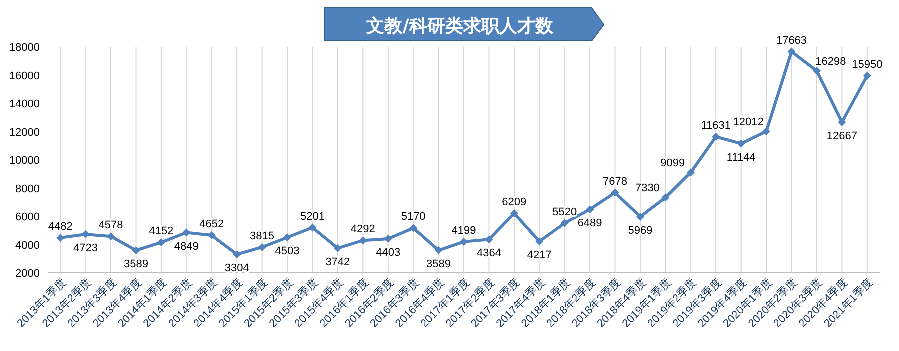 The image size is (899, 351). Describe the element at coordinates (792, 40) in the screenshot. I see `data-label: 17663` at that location.